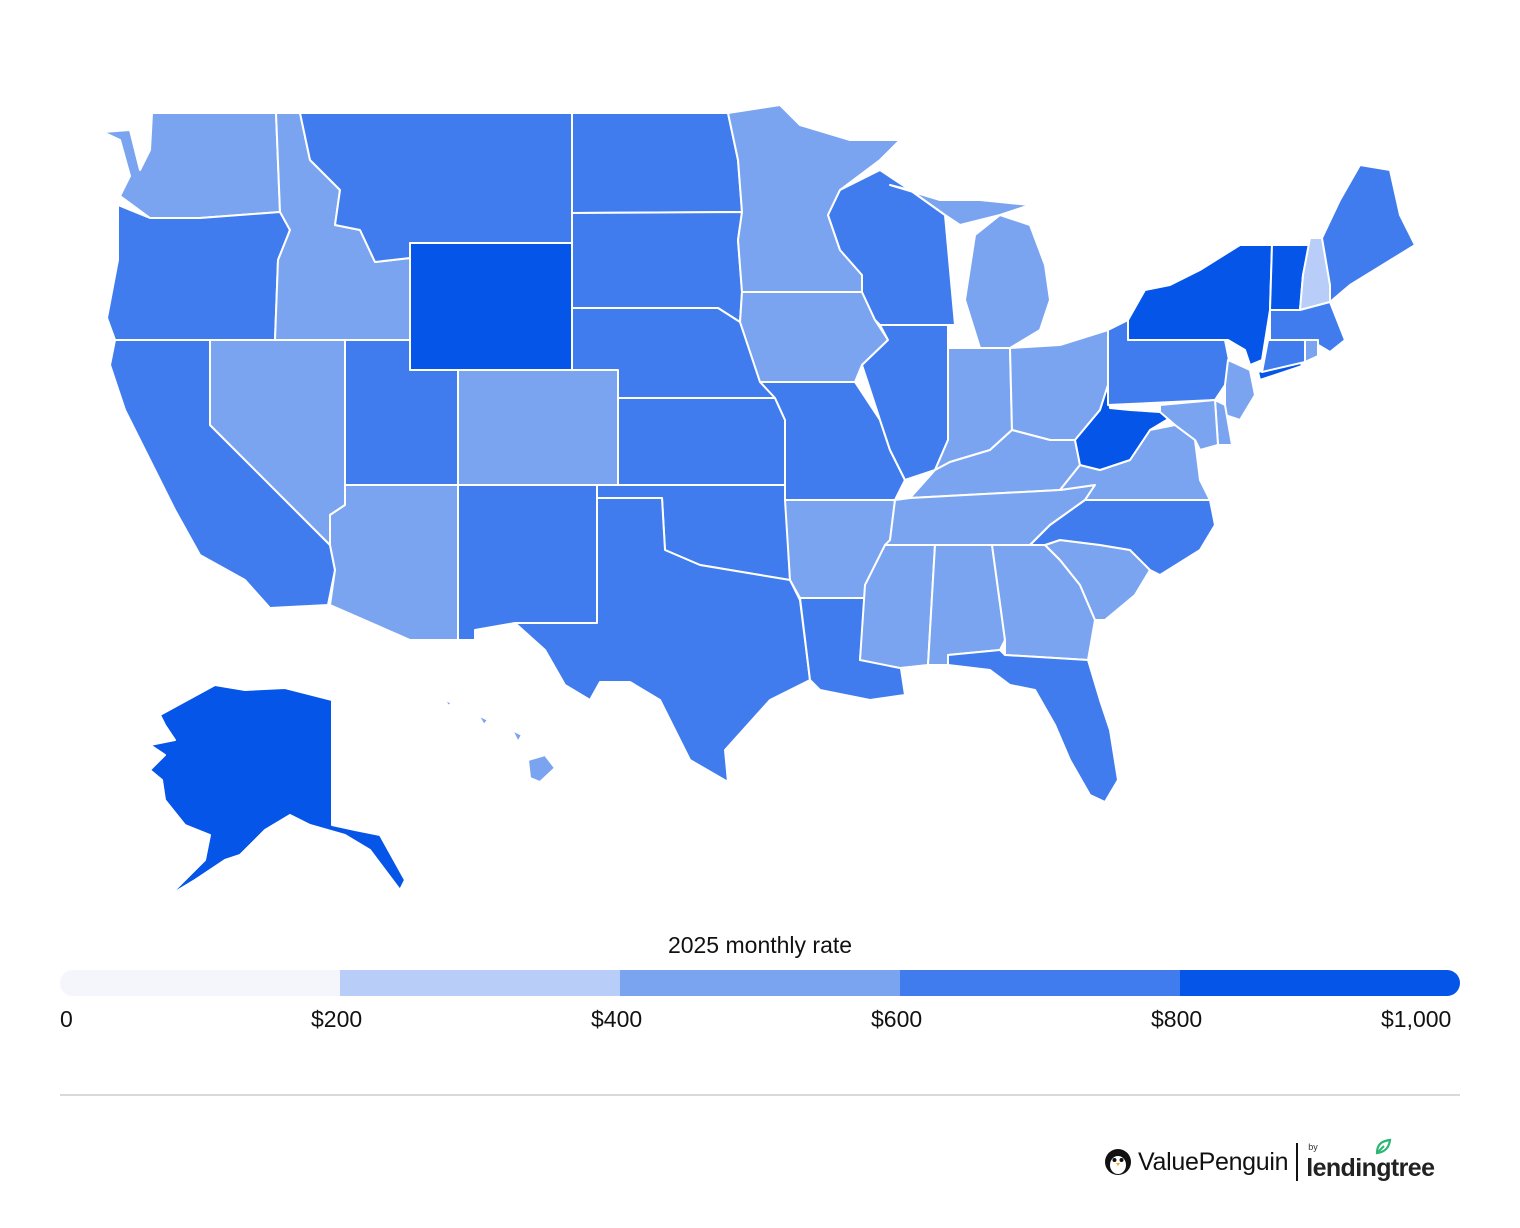  What do you see at coordinates (394, 562) in the screenshot?
I see `state-AZ` at bounding box center [394, 562].